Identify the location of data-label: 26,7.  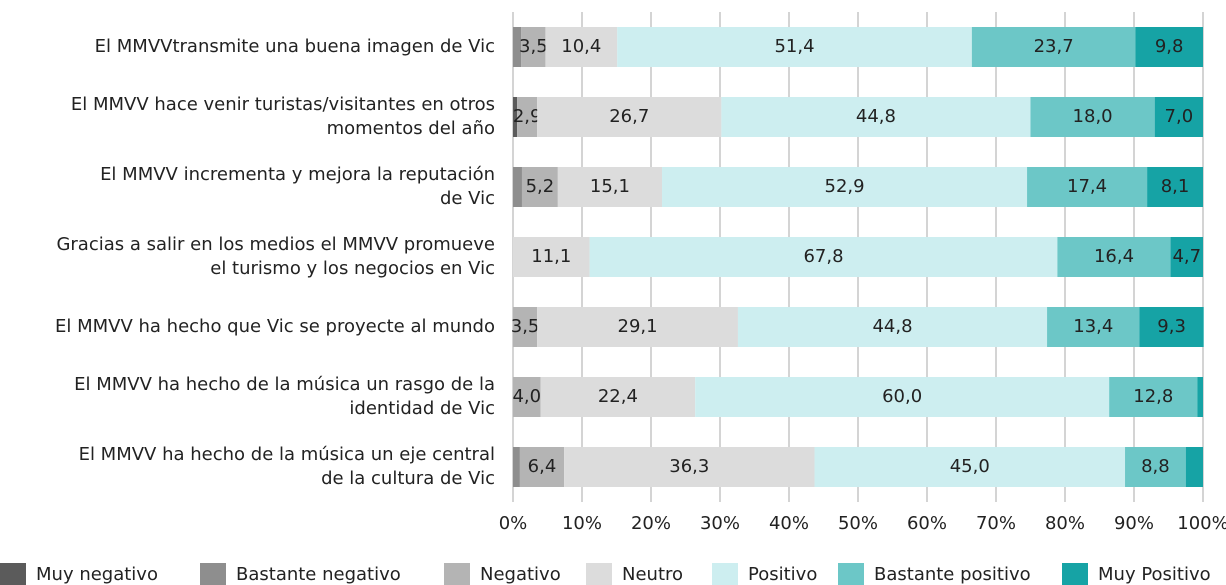
(629, 116).